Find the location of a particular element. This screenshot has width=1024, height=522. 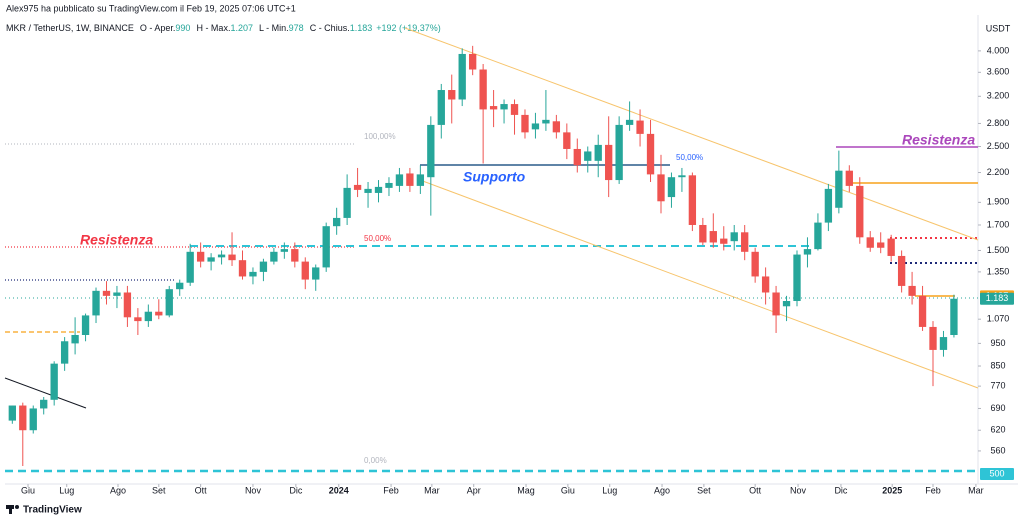

price-label: 500 is located at coordinates (996, 473).